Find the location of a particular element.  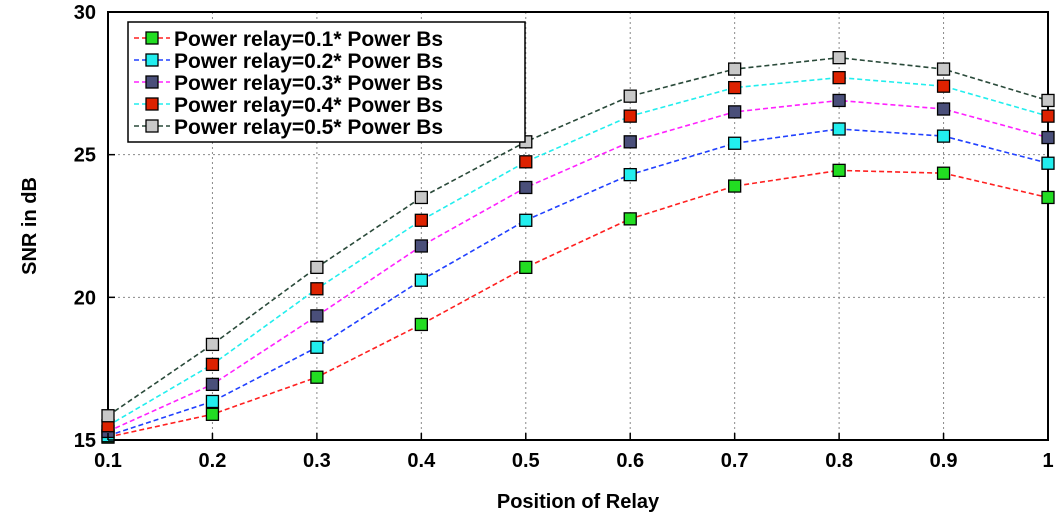

legend-item-1: Power relay=0.1* Power Bs is located at coordinates (288, 39).